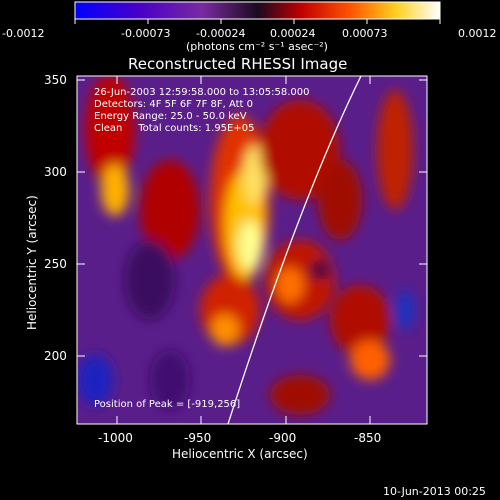  What do you see at coordinates (220, 33) in the screenshot?
I see `colorbar-tick-label: -0.00024` at bounding box center [220, 33].